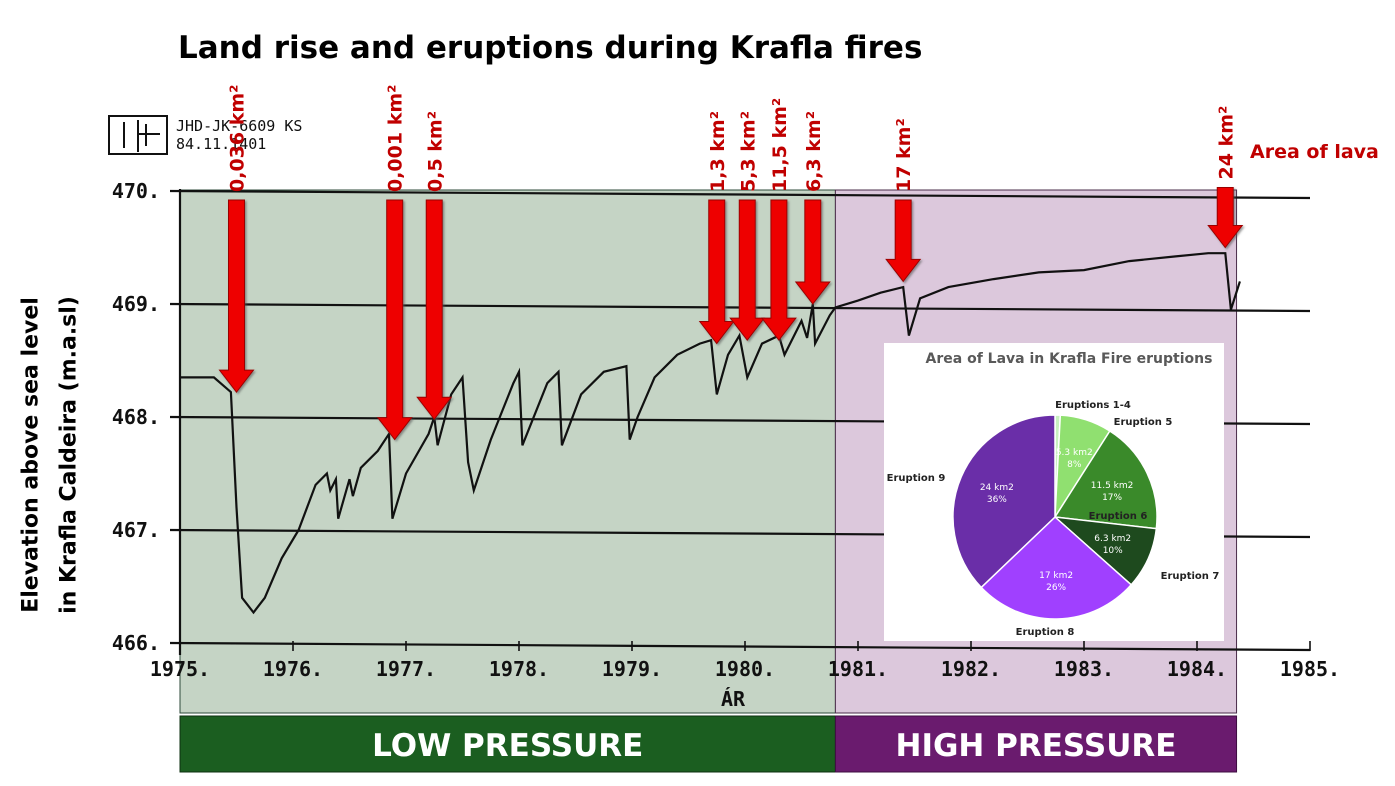 This screenshot has width=1395, height=786. Describe the element at coordinates (136, 191) in the screenshot. I see `y-tick-label: 470.` at that location.